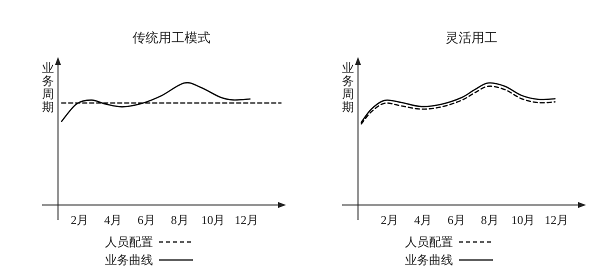  Describe the element at coordinates (171, 37) in the screenshot. I see `chart-title: 传统用工模式` at that location.